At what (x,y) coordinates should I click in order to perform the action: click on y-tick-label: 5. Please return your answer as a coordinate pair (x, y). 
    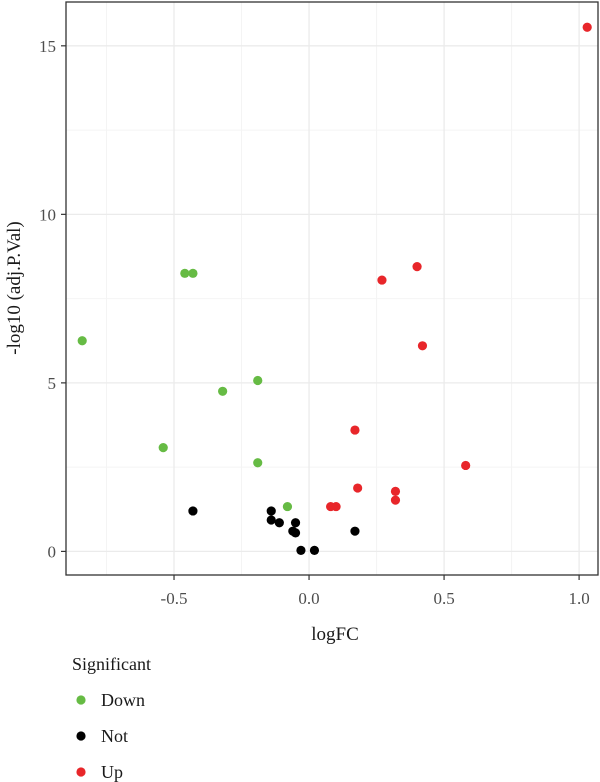
    Looking at the image, I should click on (52, 383).